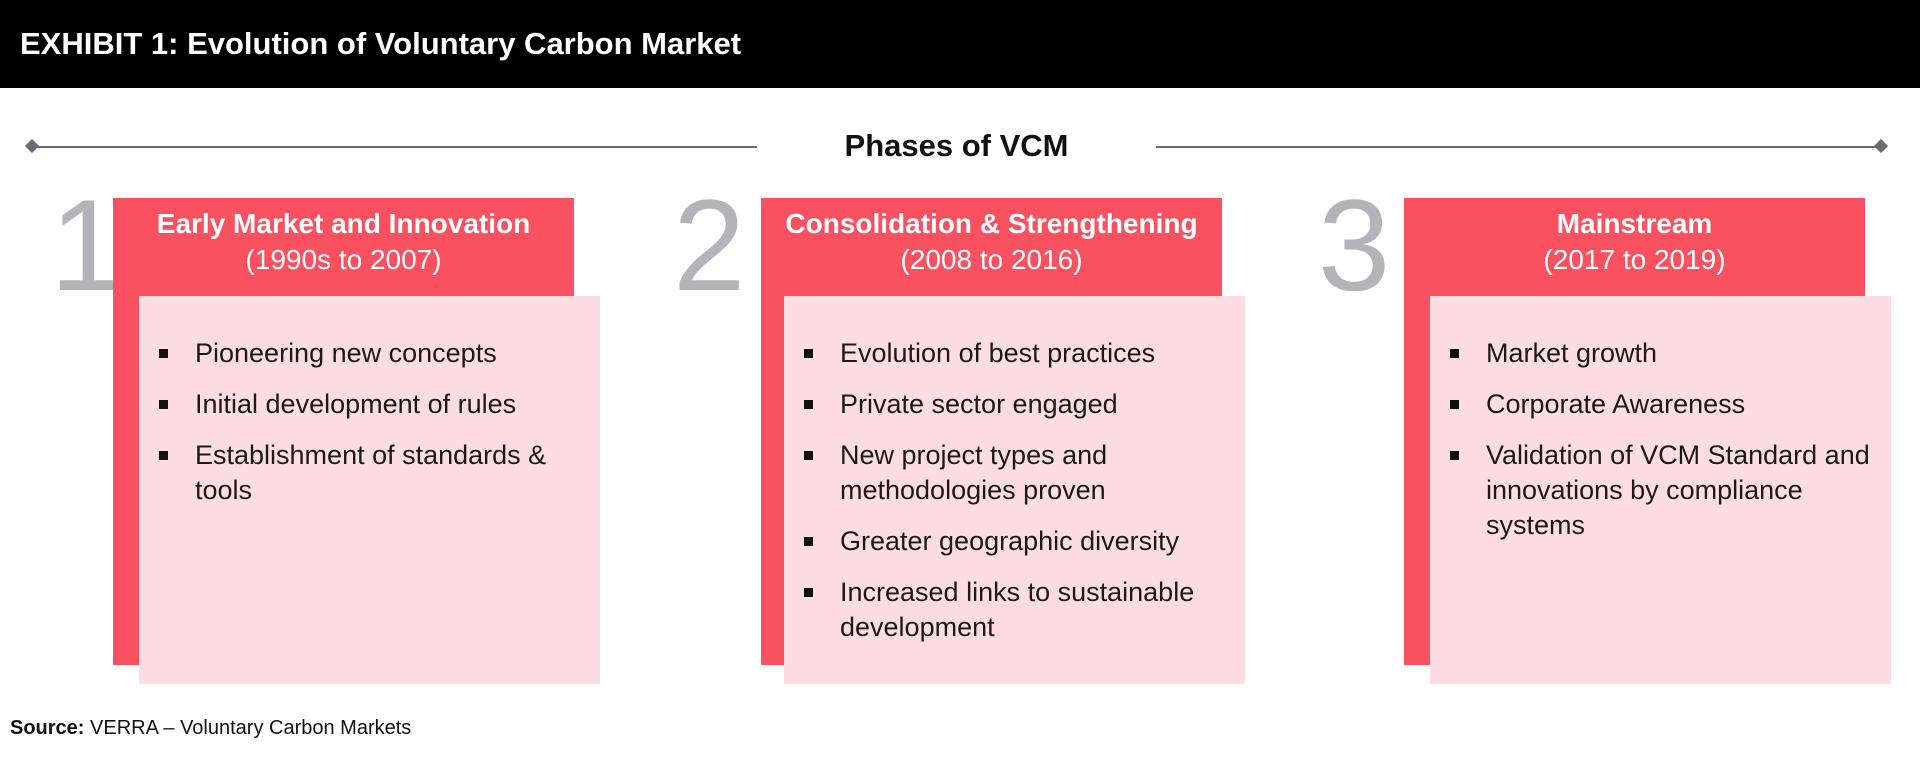 This screenshot has width=1920, height=757. Describe the element at coordinates (1572, 353) in the screenshot. I see `bullet-text: Market growth` at that location.